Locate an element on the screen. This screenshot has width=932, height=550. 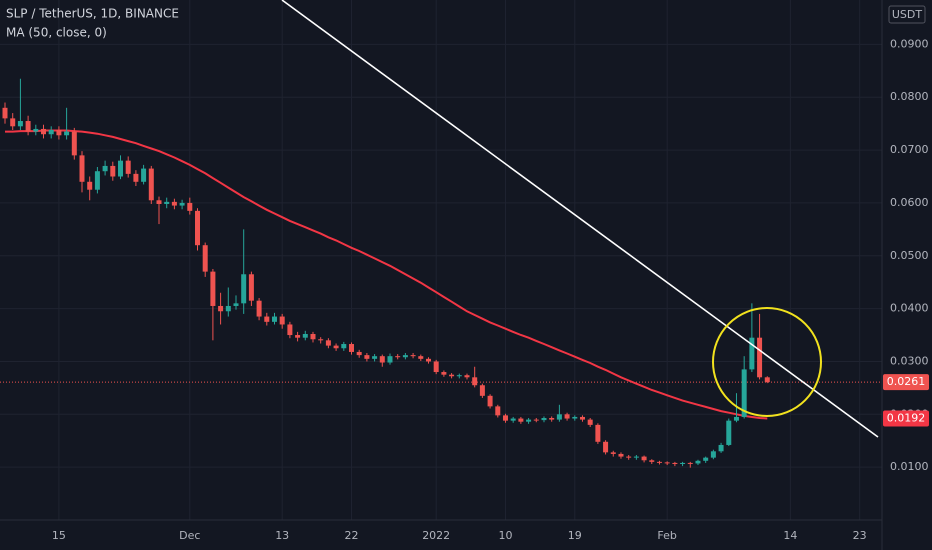
y-tick-label: 0.0100 is located at coordinates (909, 466).